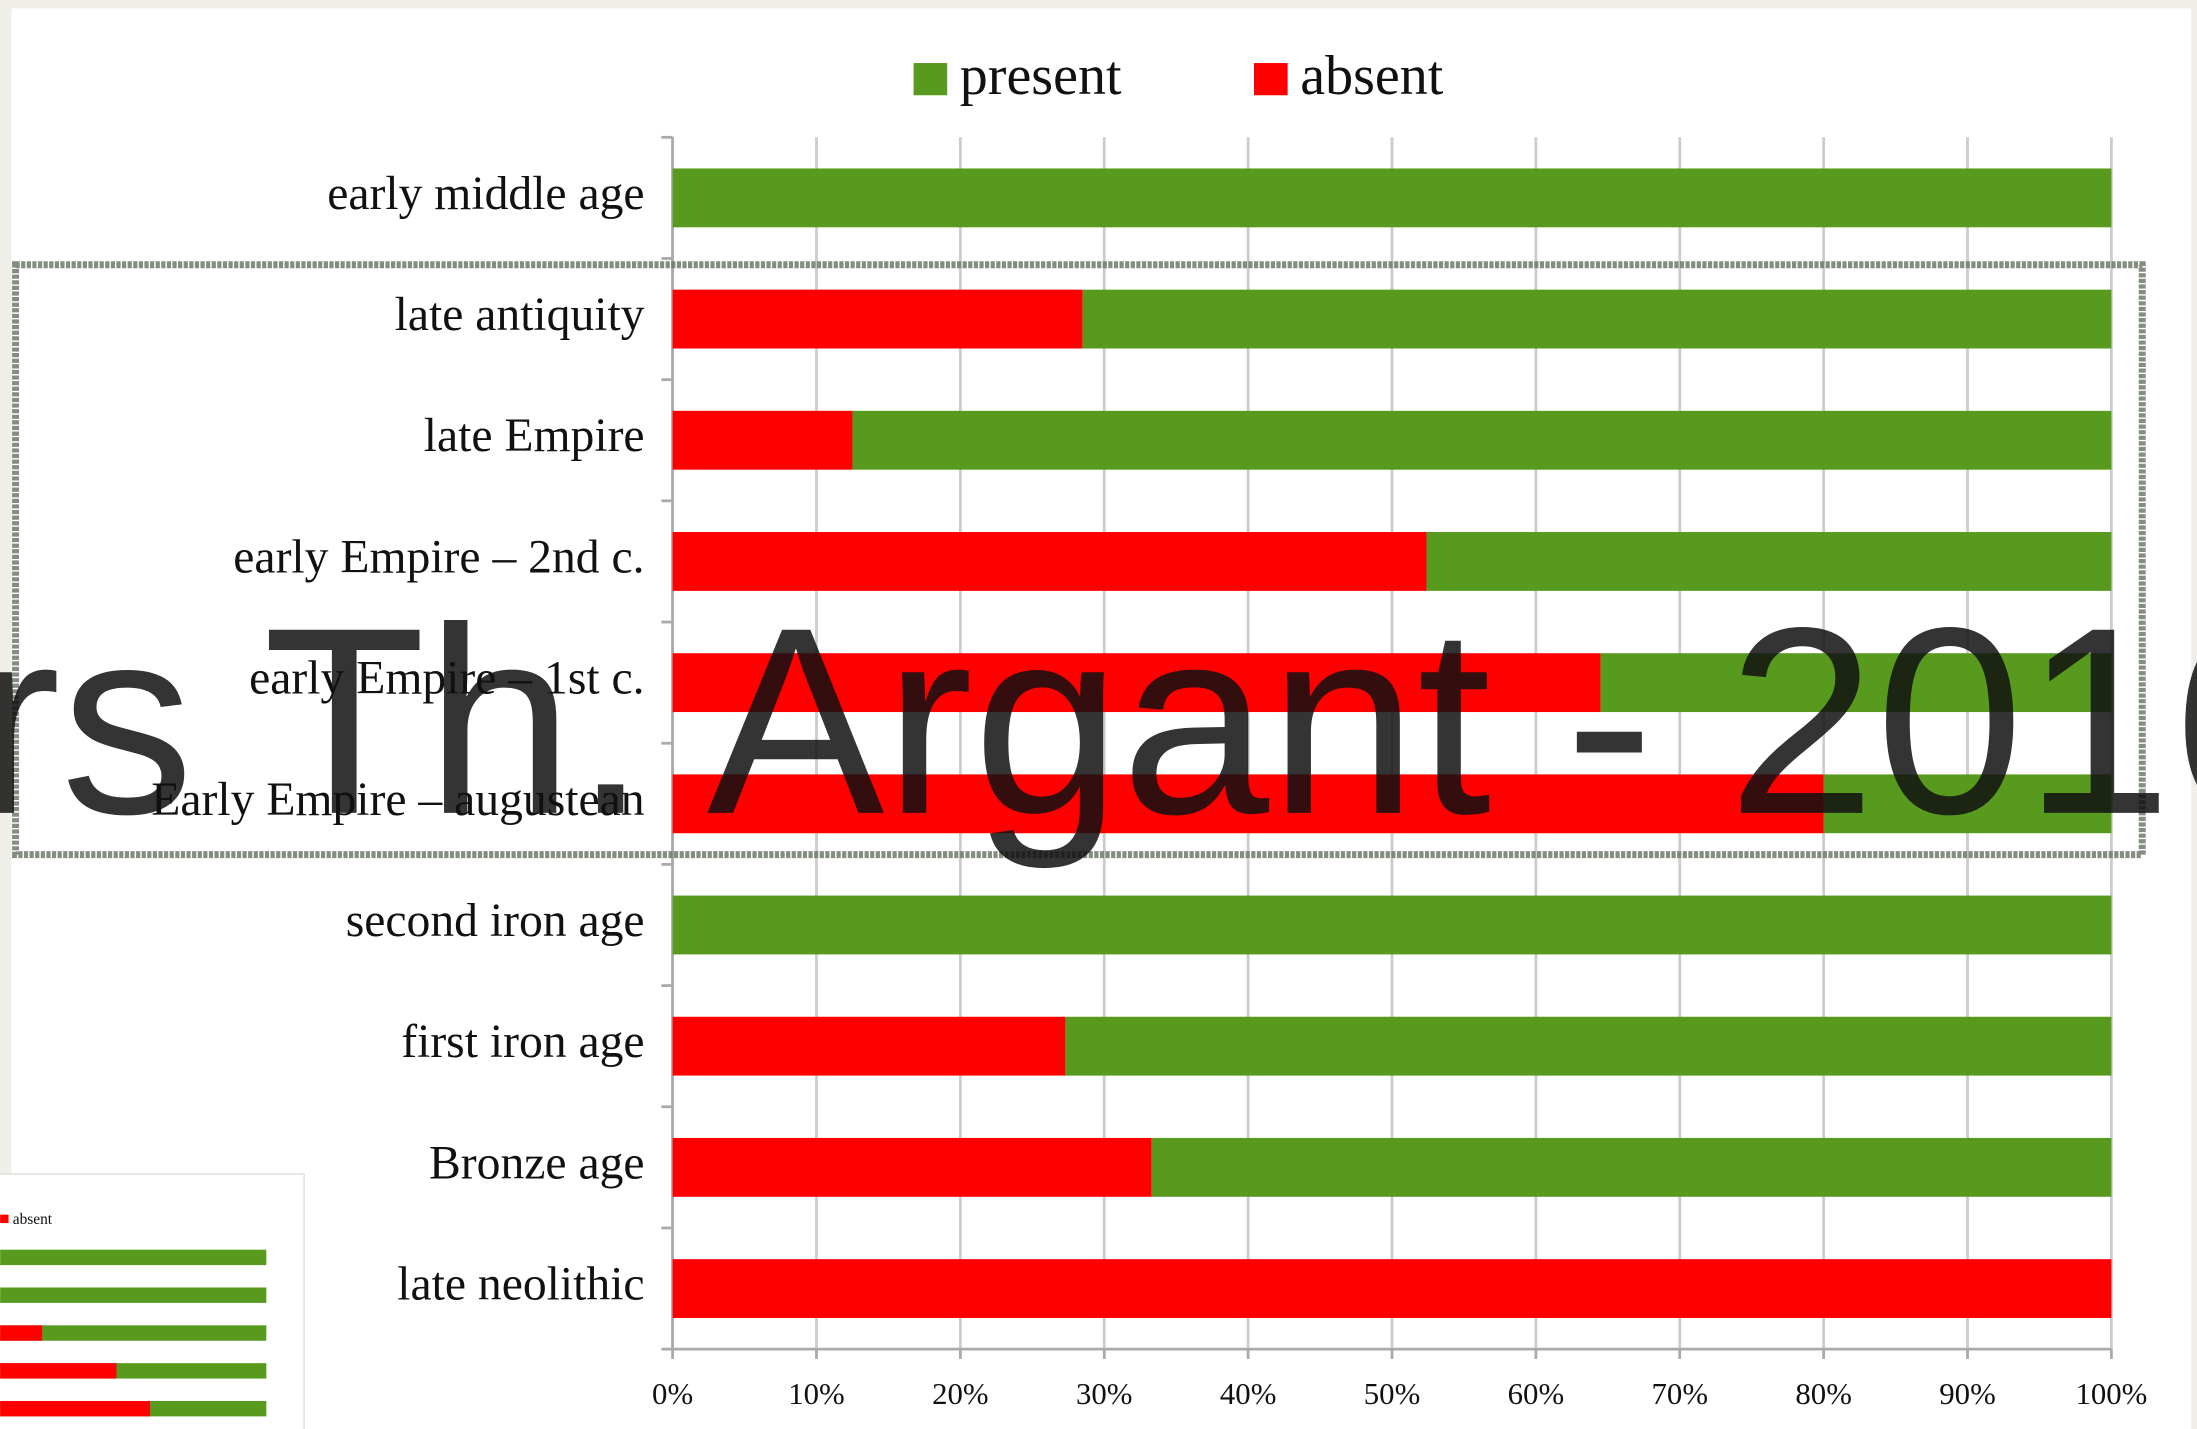  What do you see at coordinates (495, 921) in the screenshot?
I see `y-tick-label: second iron age` at bounding box center [495, 921].